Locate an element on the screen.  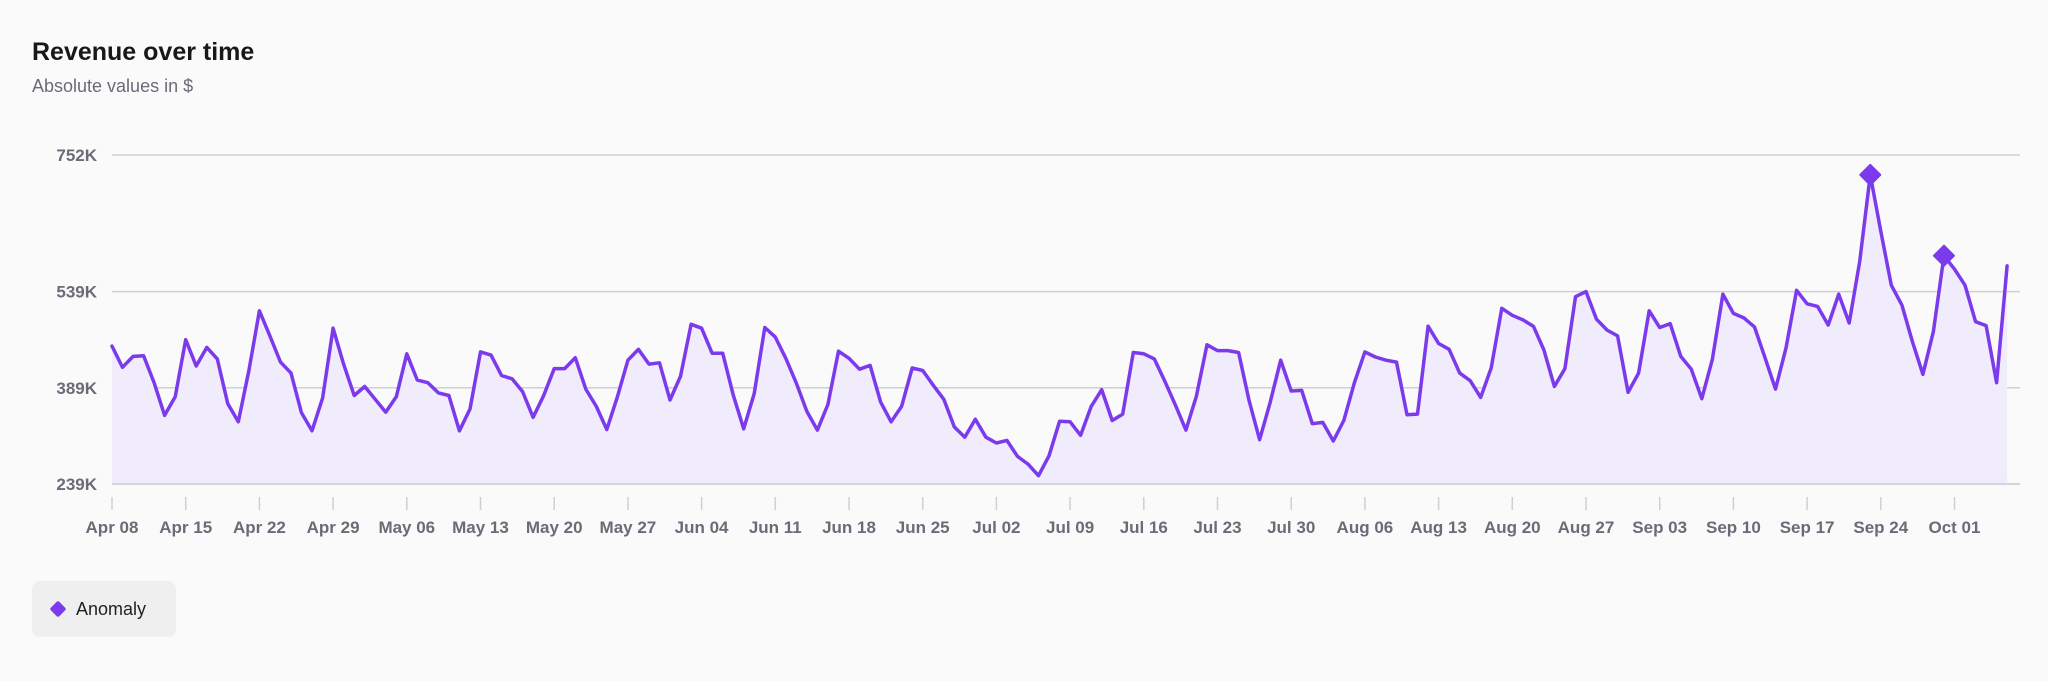
x-tick-label: May 20 is located at coordinates (554, 527).